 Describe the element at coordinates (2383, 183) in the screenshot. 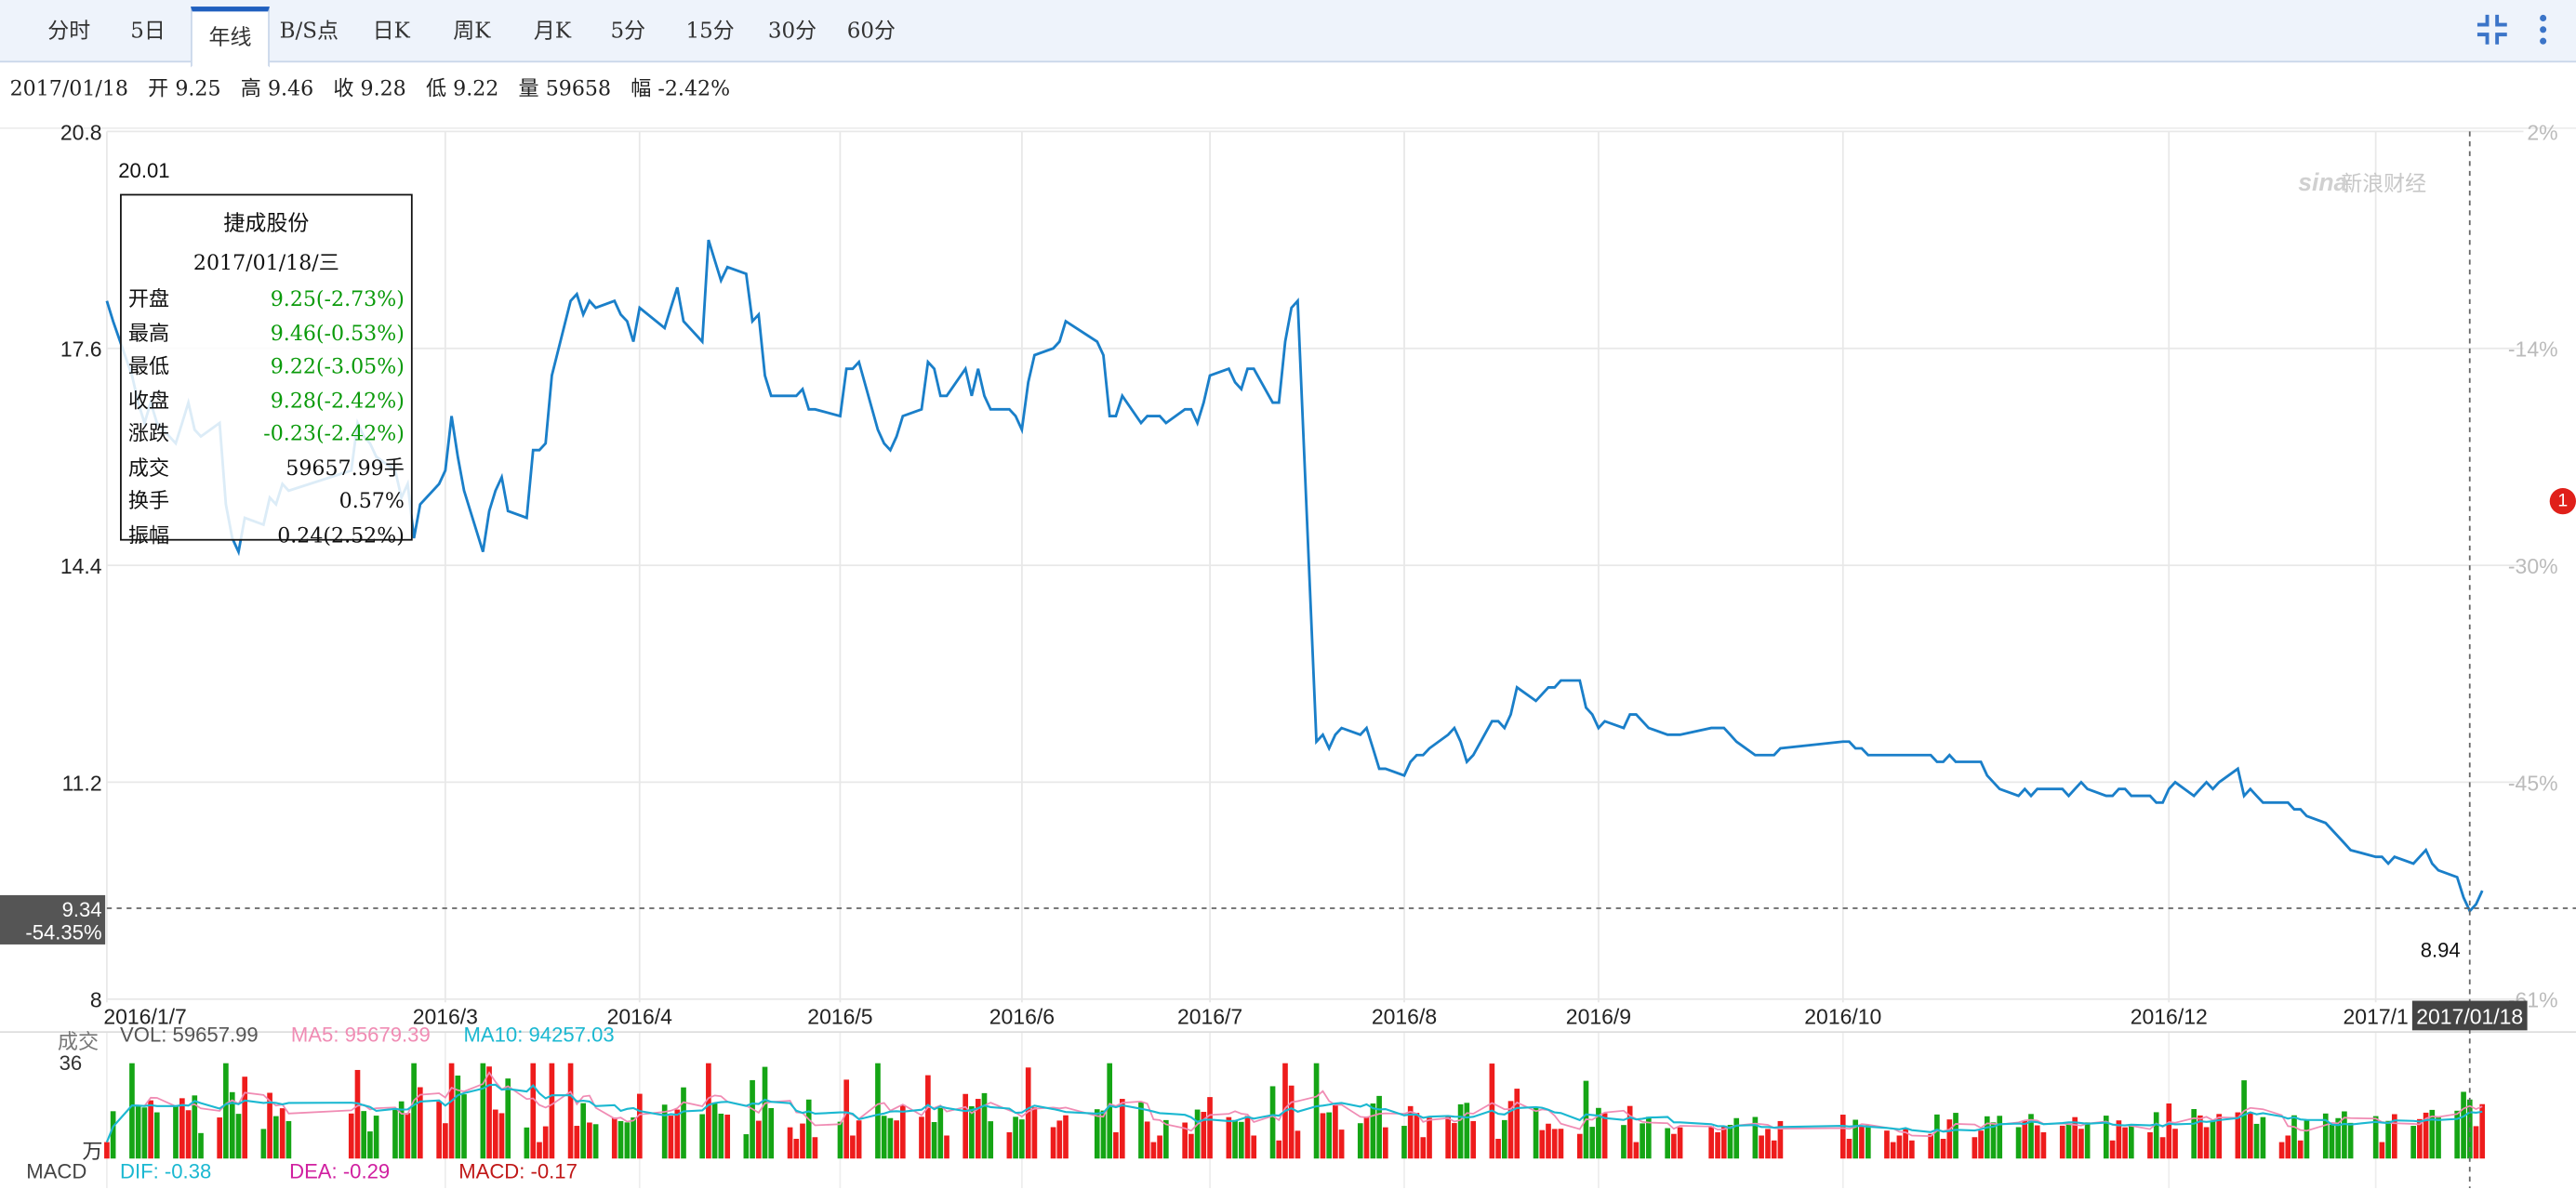

I see `watermark-text: 新浪财经` at that location.